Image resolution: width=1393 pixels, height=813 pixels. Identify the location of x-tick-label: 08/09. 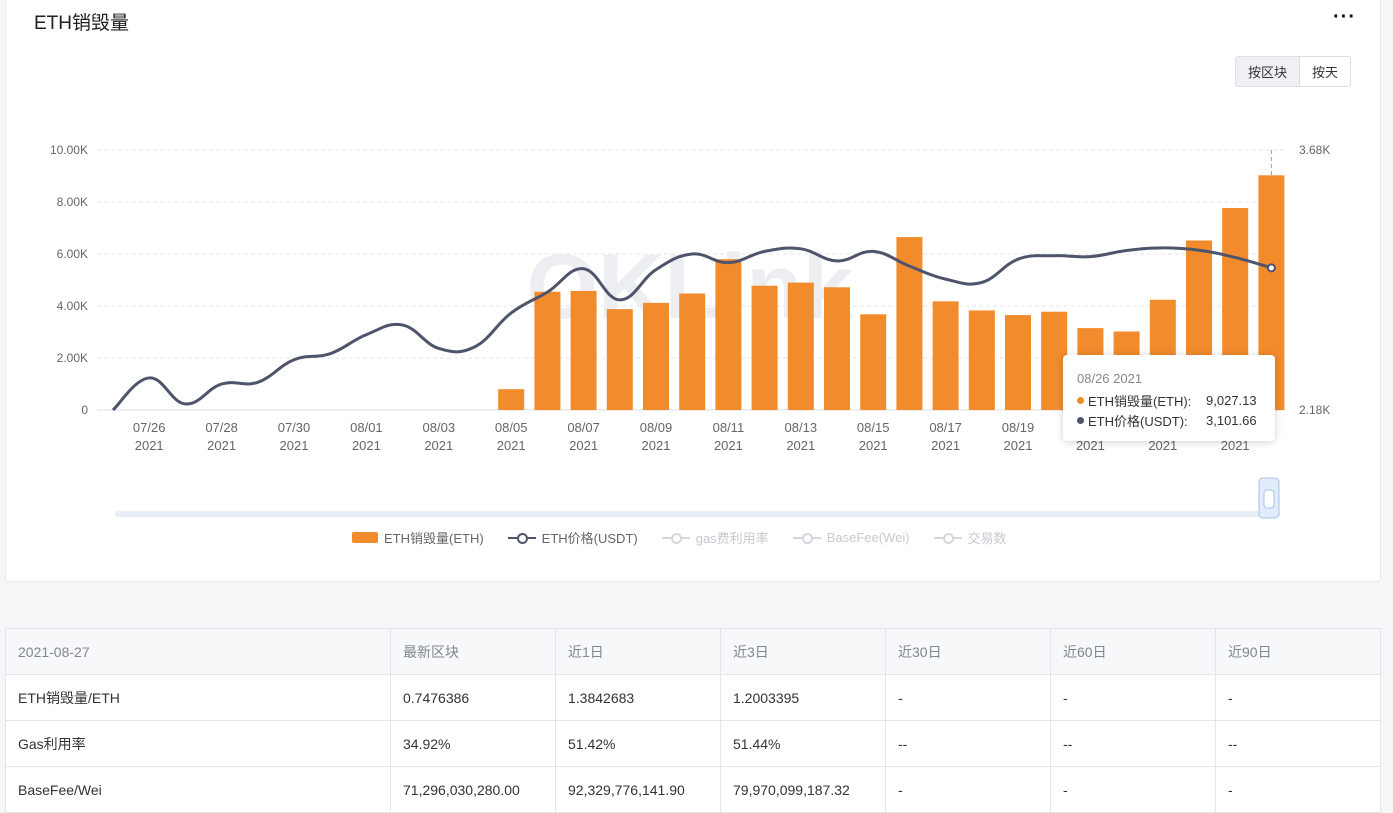
(656, 427).